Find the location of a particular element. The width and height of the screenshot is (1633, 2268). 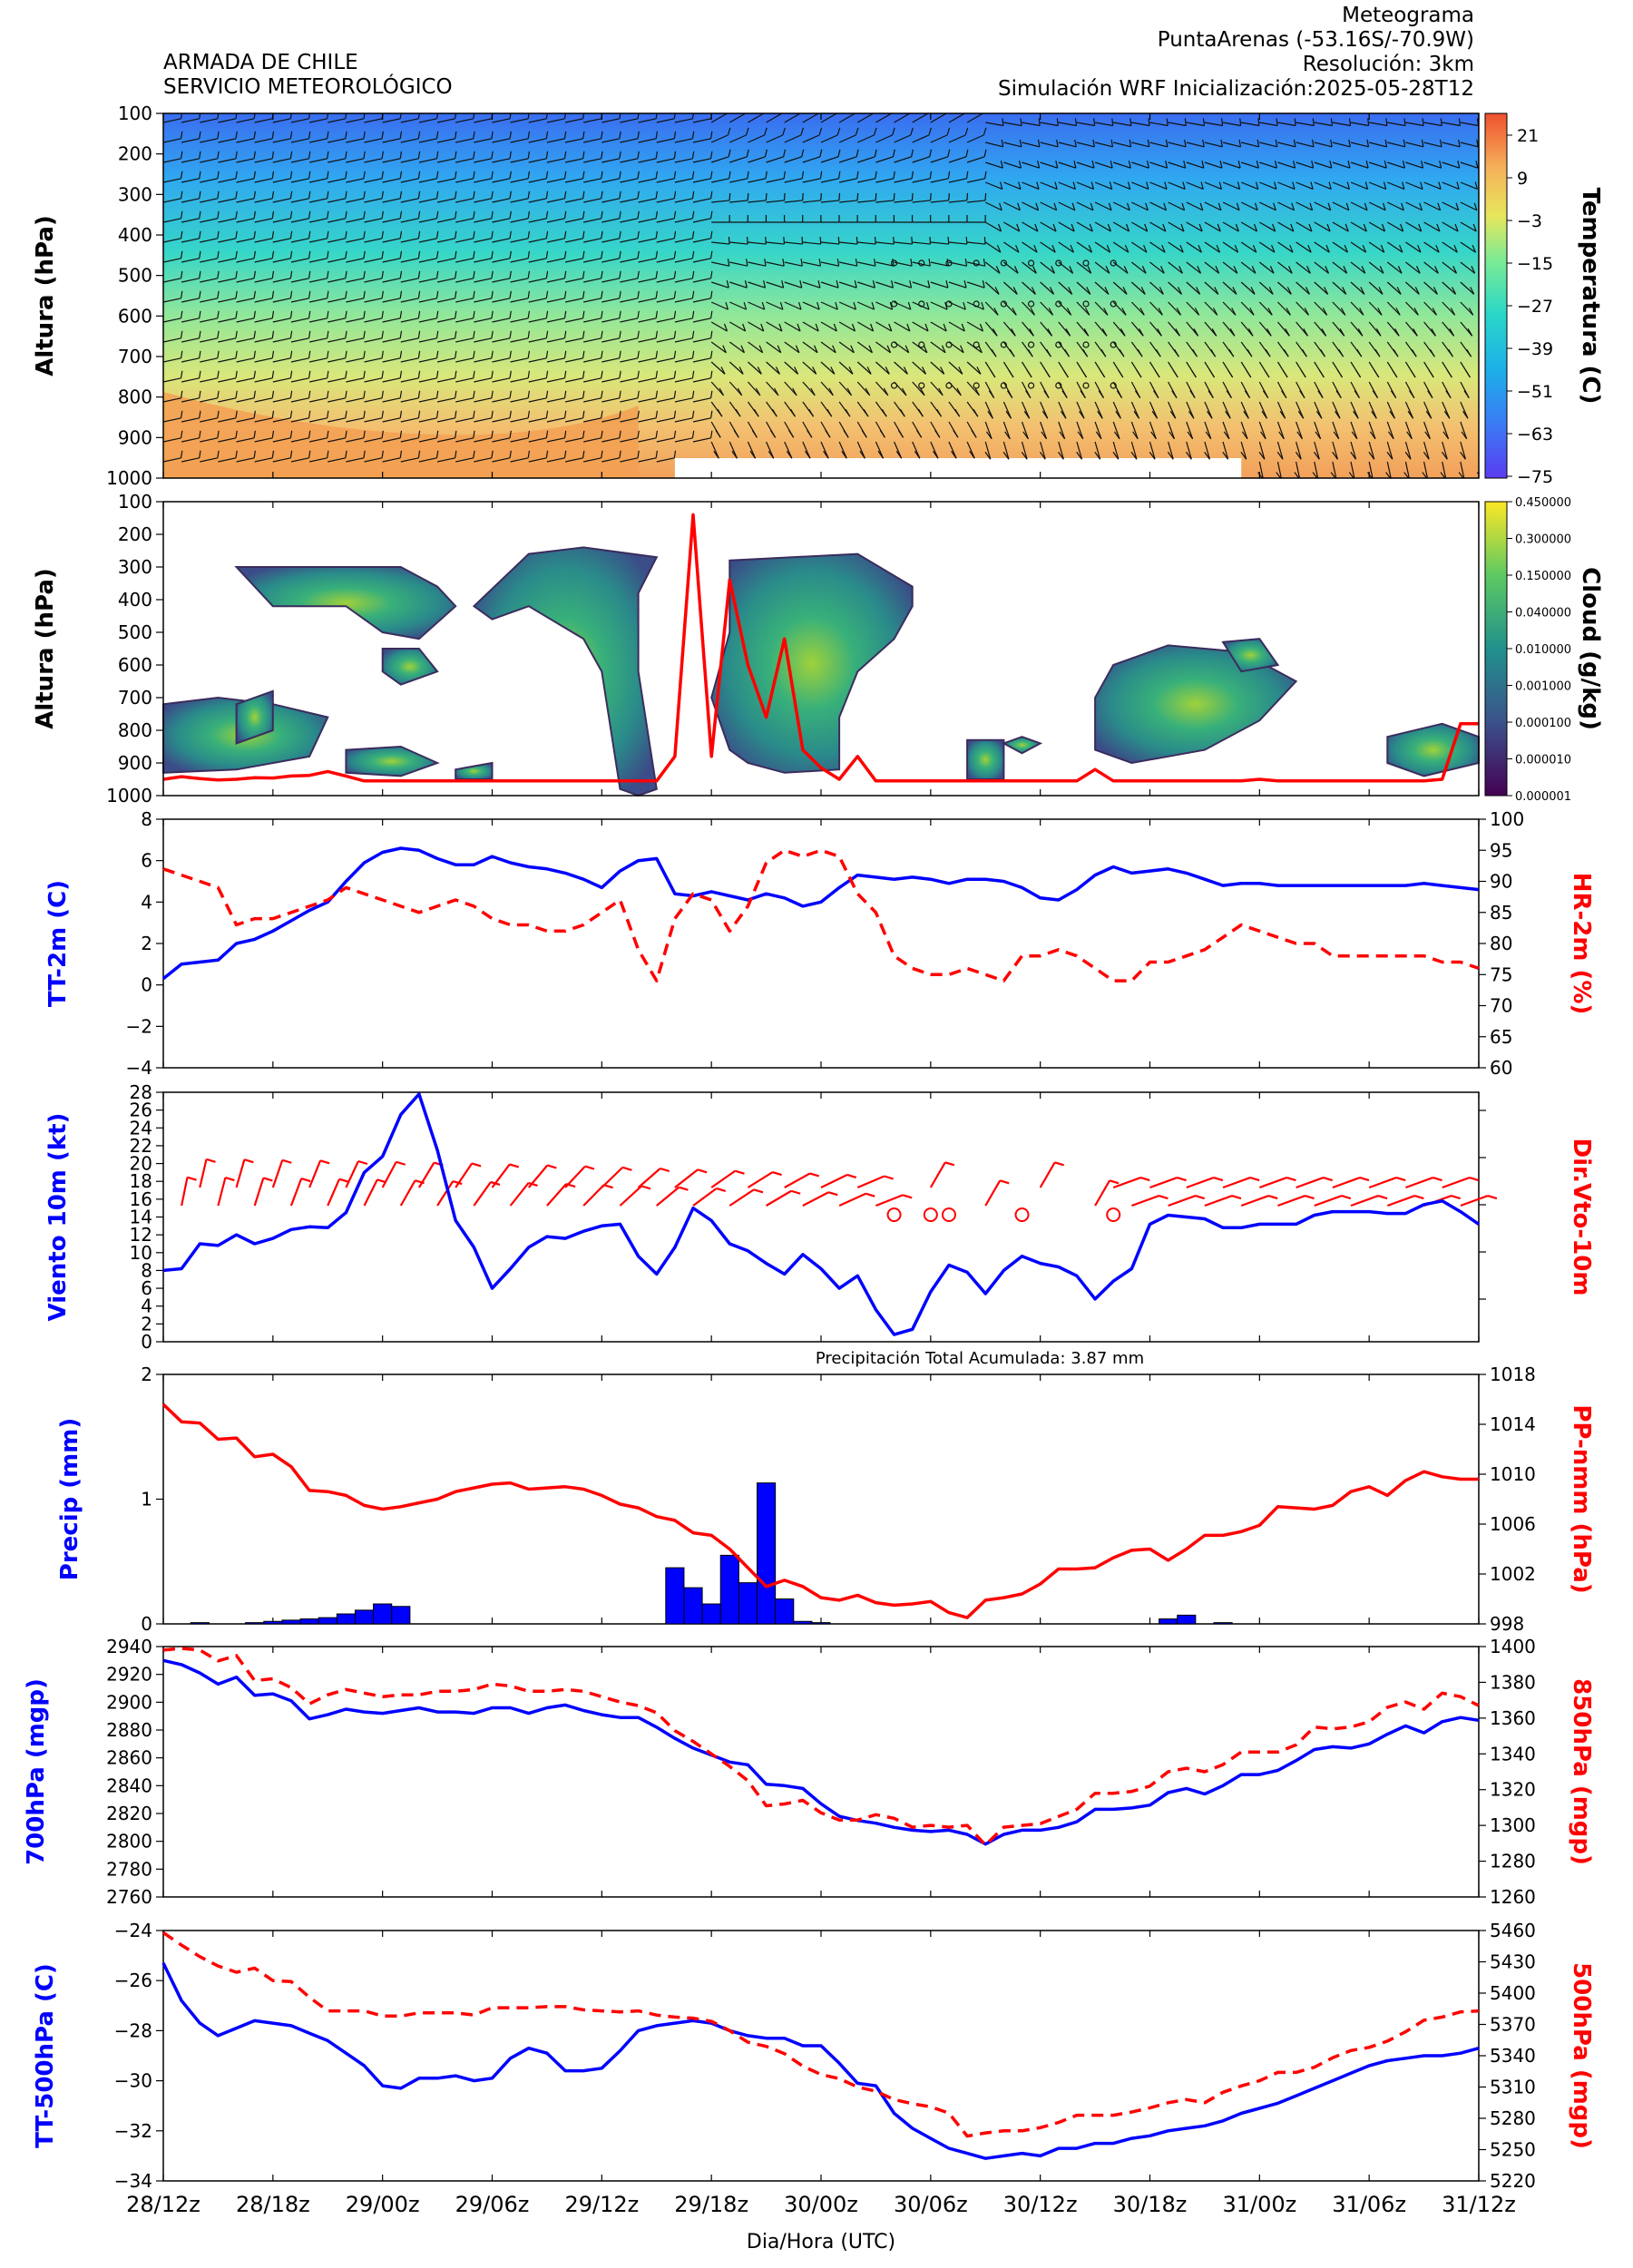

t500-ytick-label: −28 is located at coordinates (133, 2030).